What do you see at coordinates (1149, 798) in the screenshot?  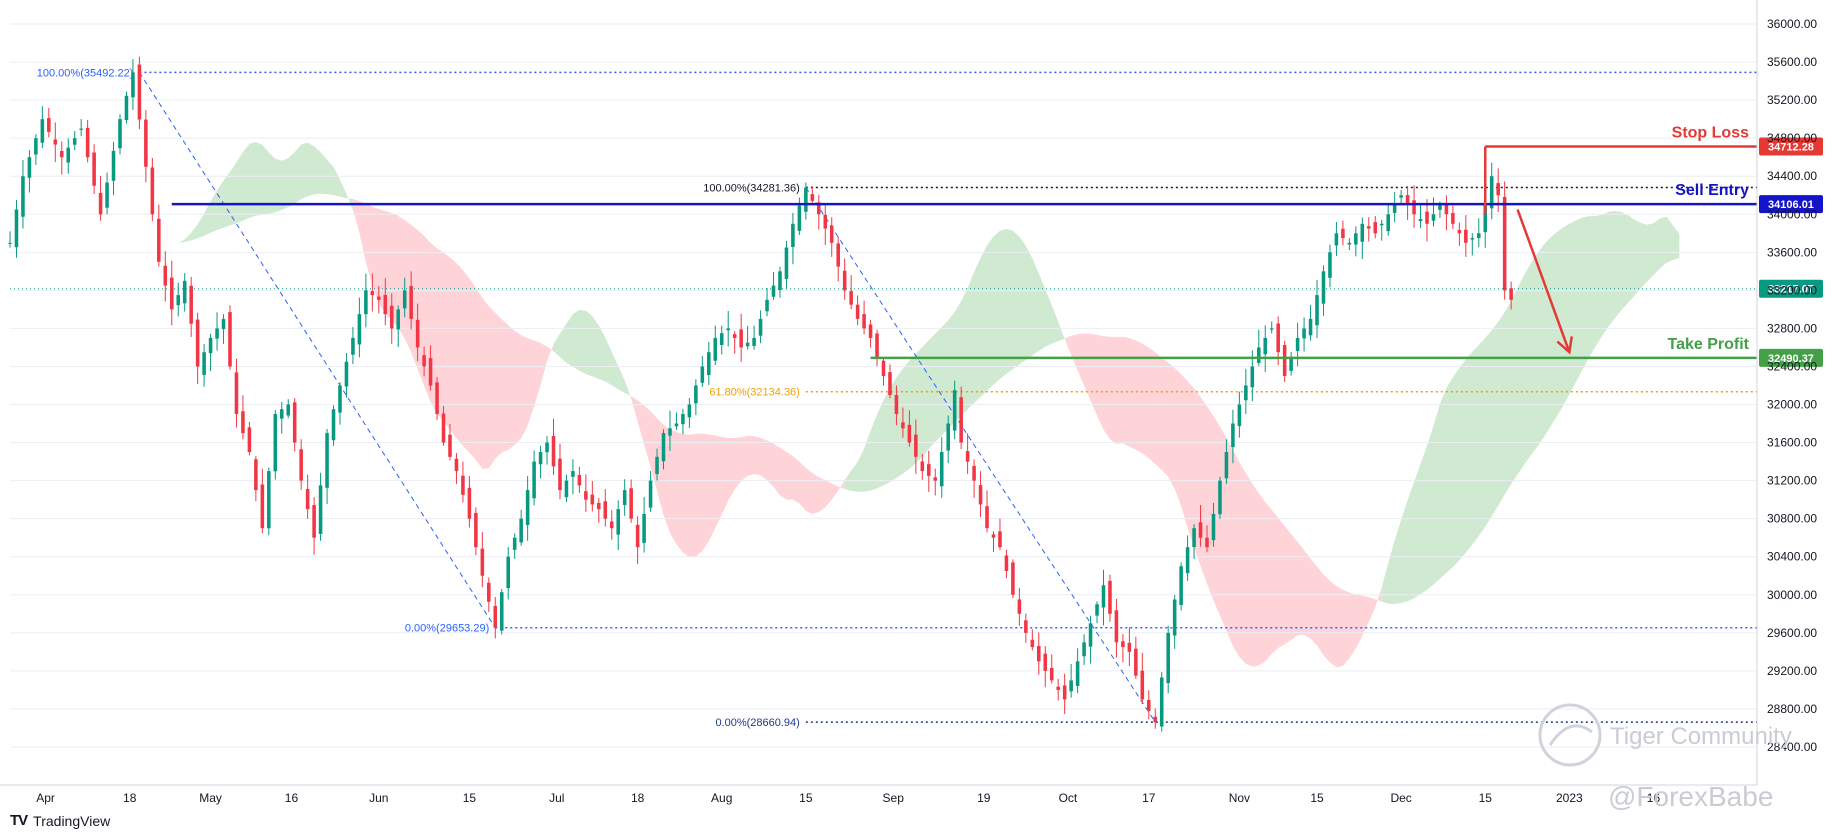 I see `time-tick-label: 17` at bounding box center [1149, 798].